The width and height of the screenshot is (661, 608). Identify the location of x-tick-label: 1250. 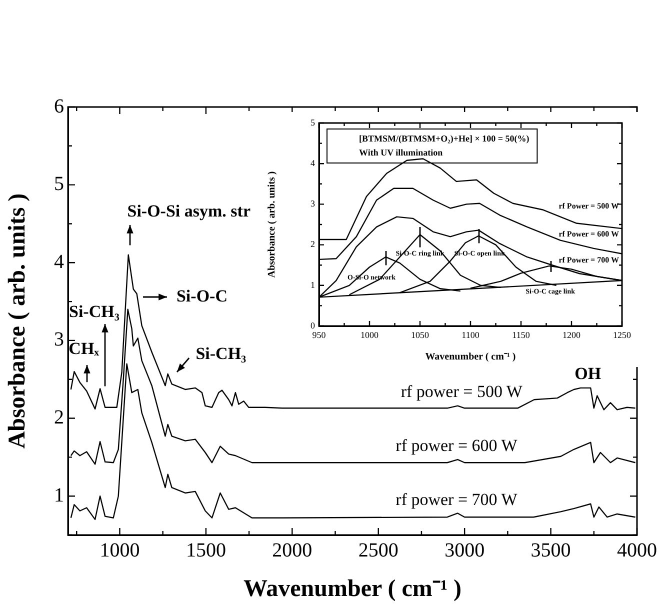
(622, 335).